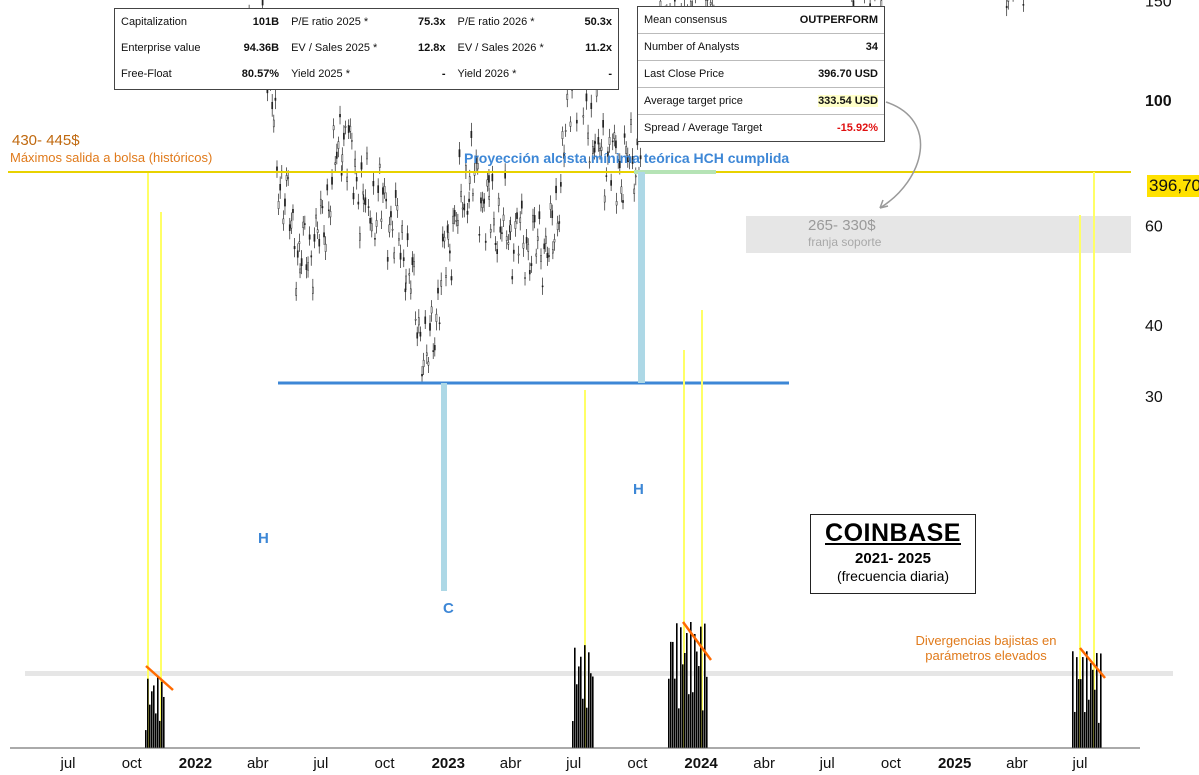  Describe the element at coordinates (431, 48) in the screenshot. I see `cell-value: 12.8x` at that location.